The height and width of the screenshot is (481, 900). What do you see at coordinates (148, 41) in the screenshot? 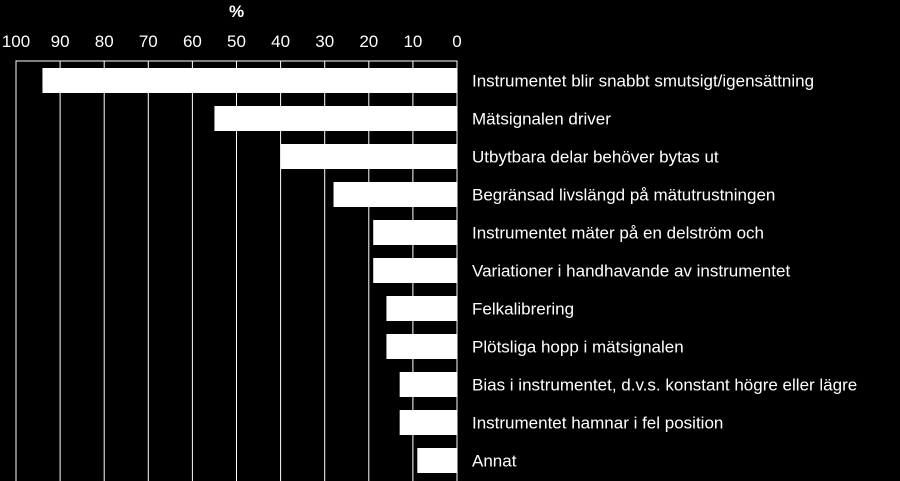
I see `x-tick-label: 70` at bounding box center [148, 41].